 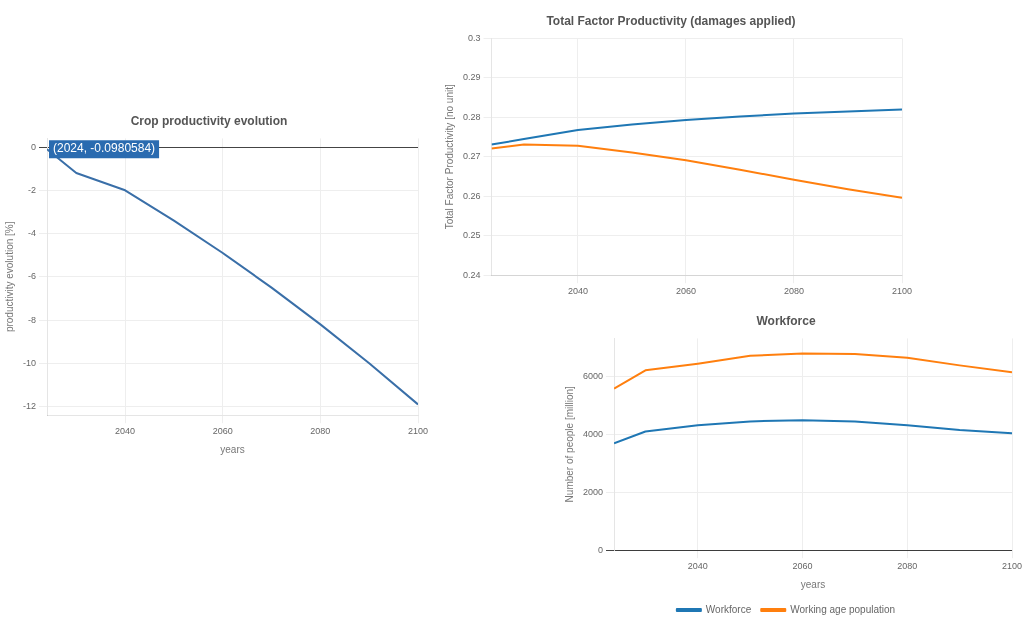 I want to click on y-tick-label: 0.24, so click(x=471, y=274).